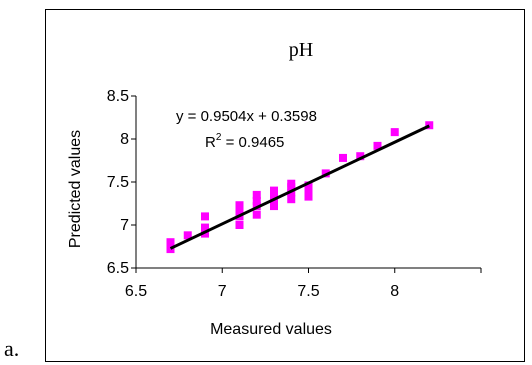  What do you see at coordinates (210, 142) in the screenshot?
I see `r-squared-prefix: R` at bounding box center [210, 142].